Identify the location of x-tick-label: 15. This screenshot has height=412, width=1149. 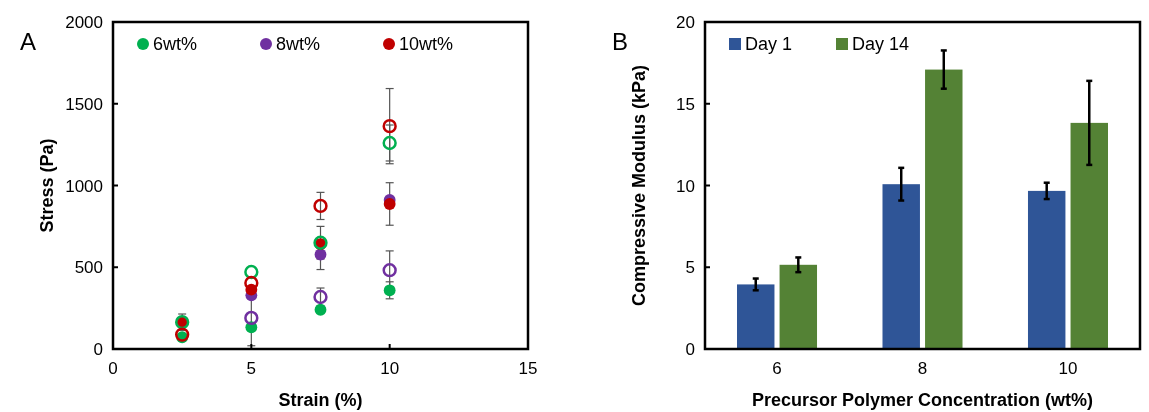
(528, 368).